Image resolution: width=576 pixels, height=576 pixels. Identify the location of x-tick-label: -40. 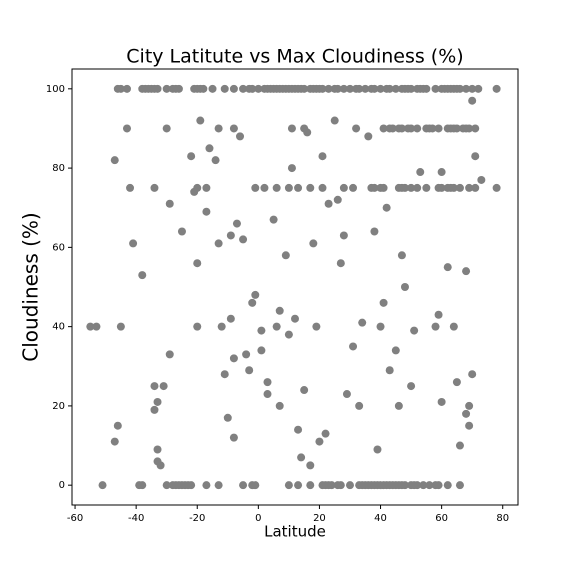
(136, 518).